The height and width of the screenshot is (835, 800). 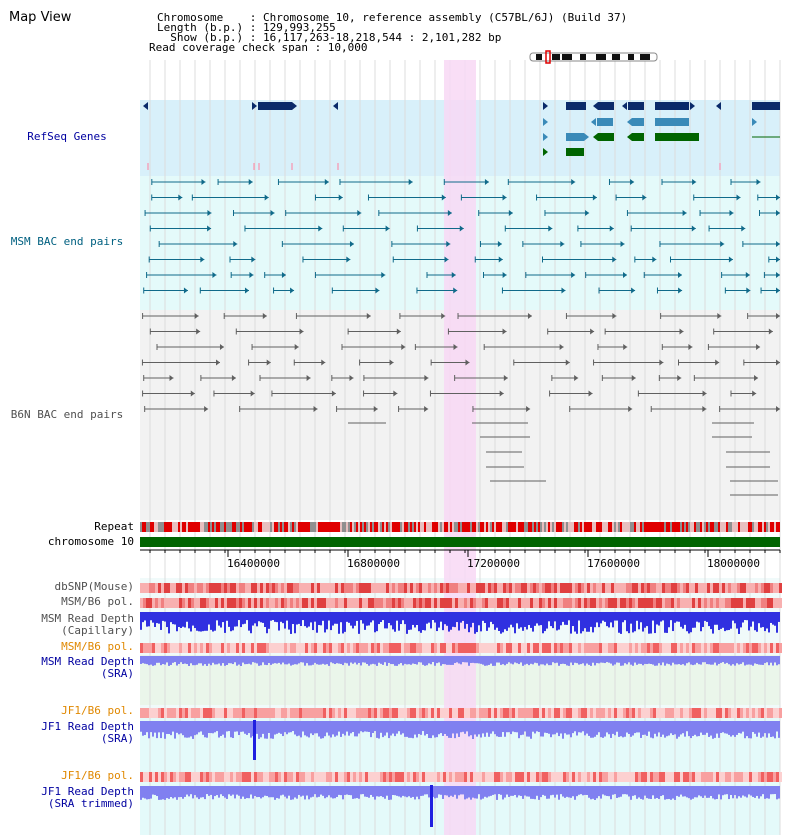 What do you see at coordinates (87, 618) in the screenshot?
I see `track-label-msm-depth-capillary: MSM Read Depth` at bounding box center [87, 618].